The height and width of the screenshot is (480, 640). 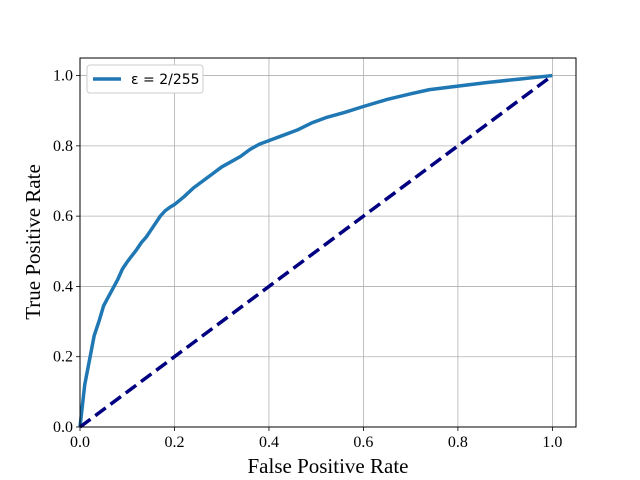 What do you see at coordinates (269, 442) in the screenshot?
I see `x-tick-label: 0.4` at bounding box center [269, 442].